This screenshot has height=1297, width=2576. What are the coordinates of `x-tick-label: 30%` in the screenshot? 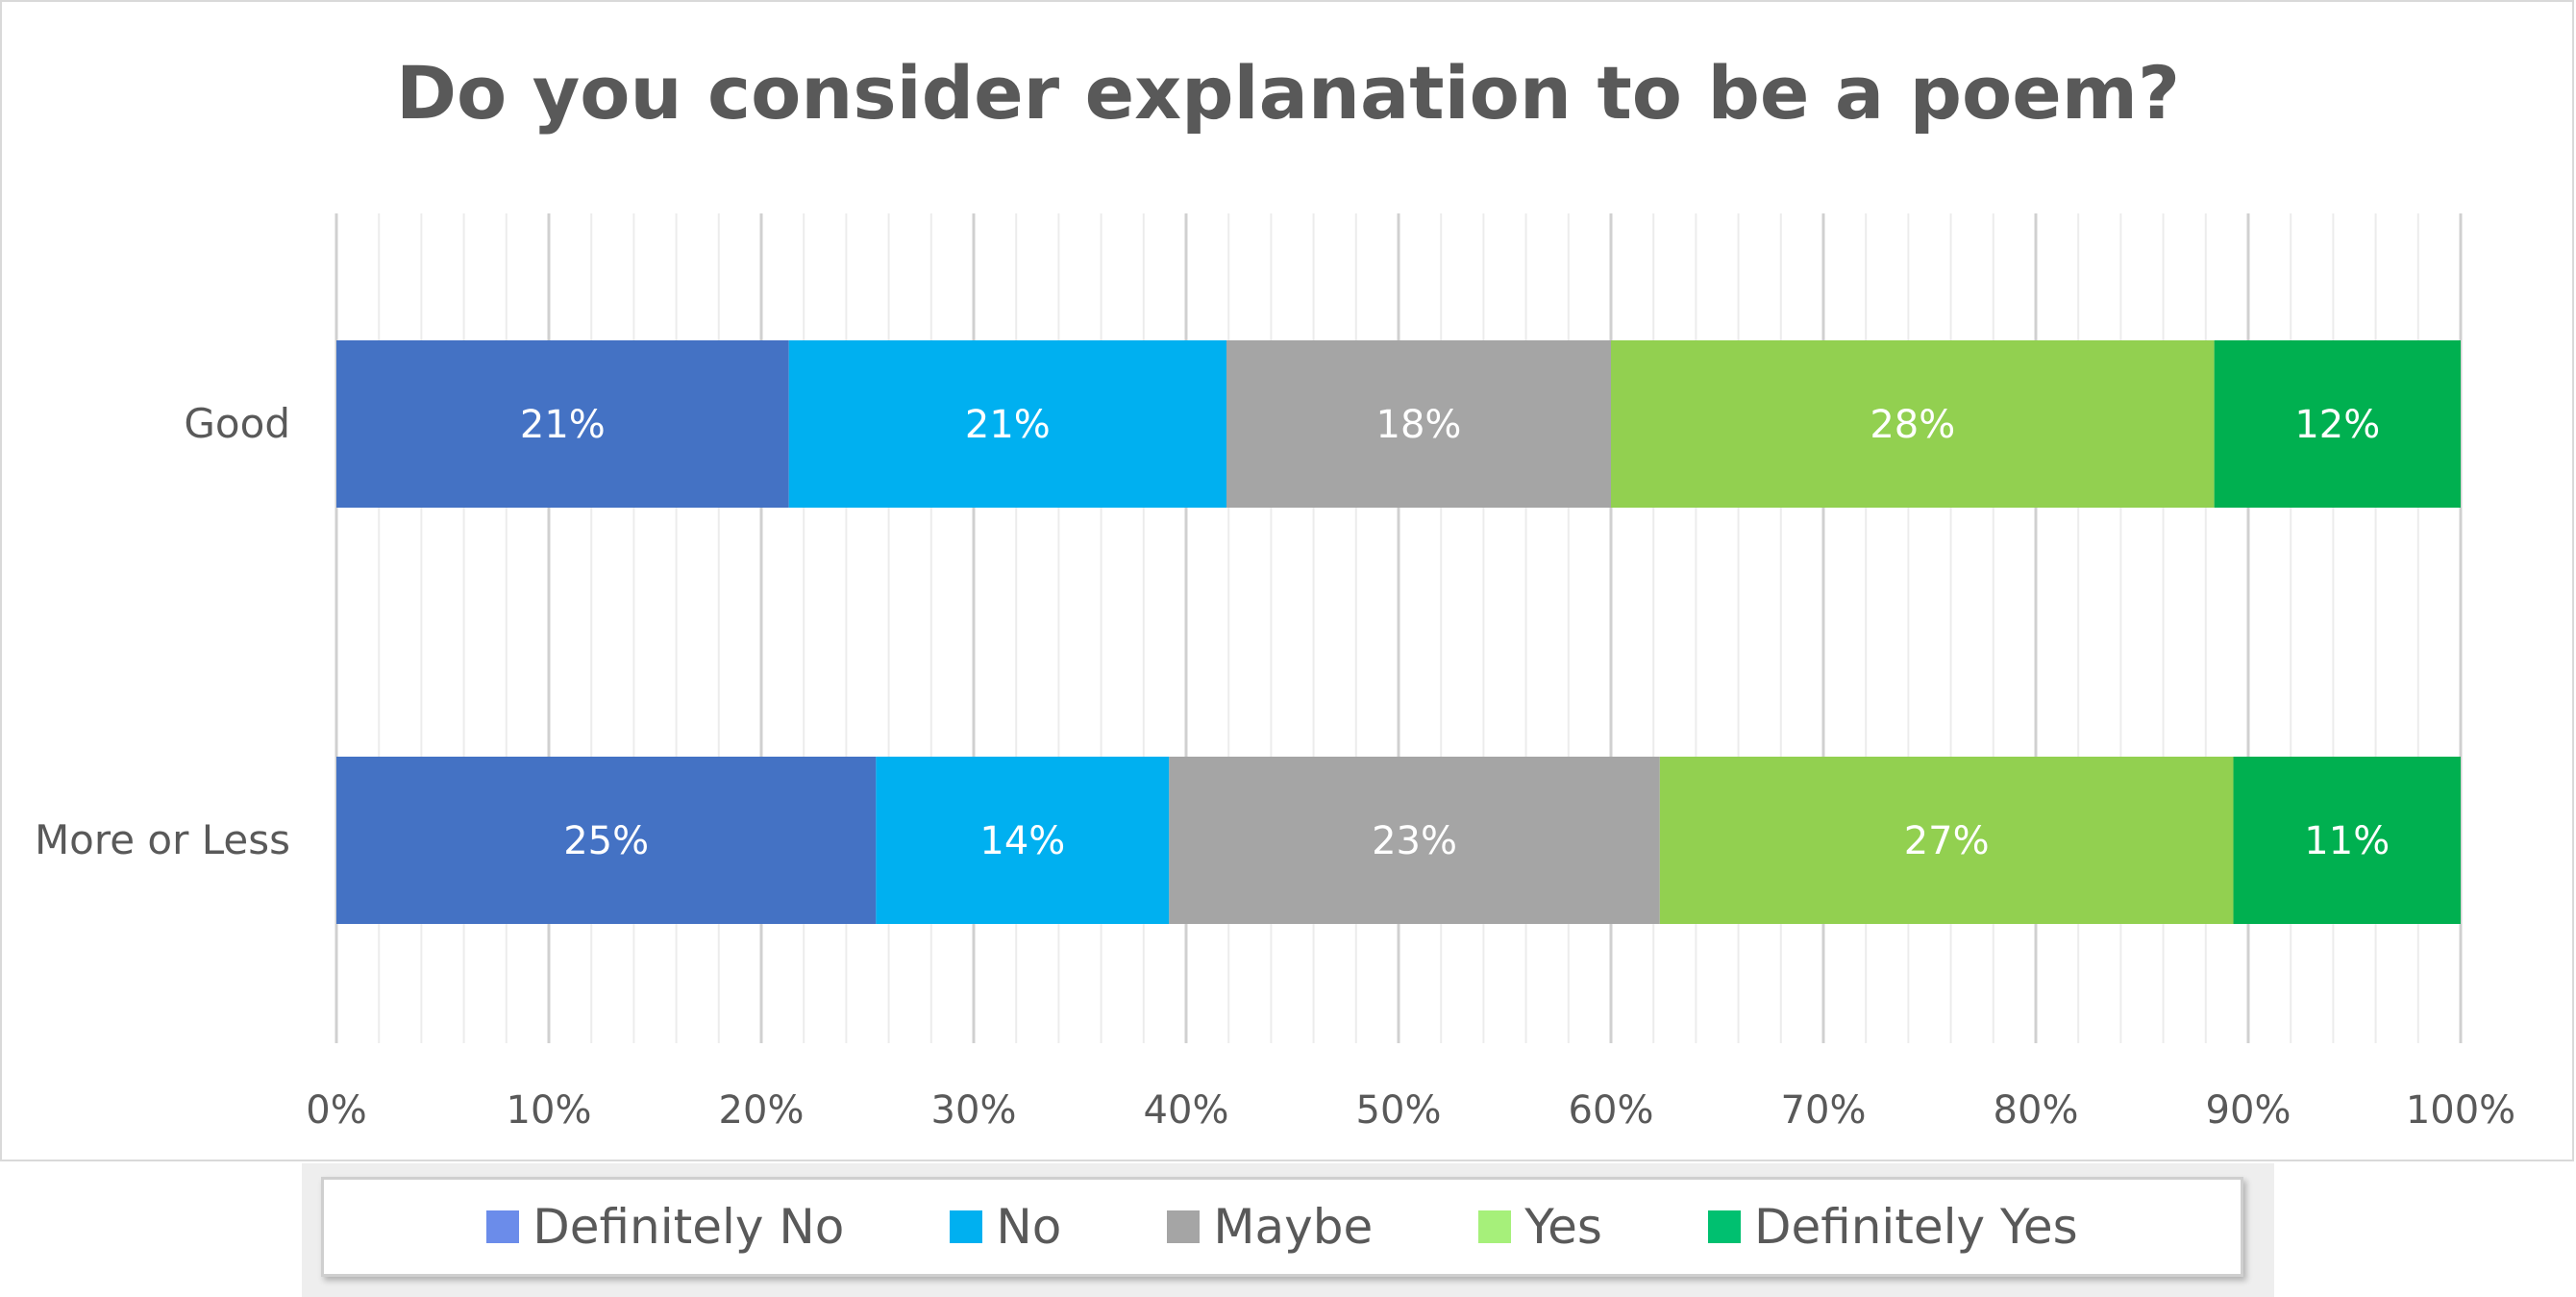 It's located at (974, 1110).